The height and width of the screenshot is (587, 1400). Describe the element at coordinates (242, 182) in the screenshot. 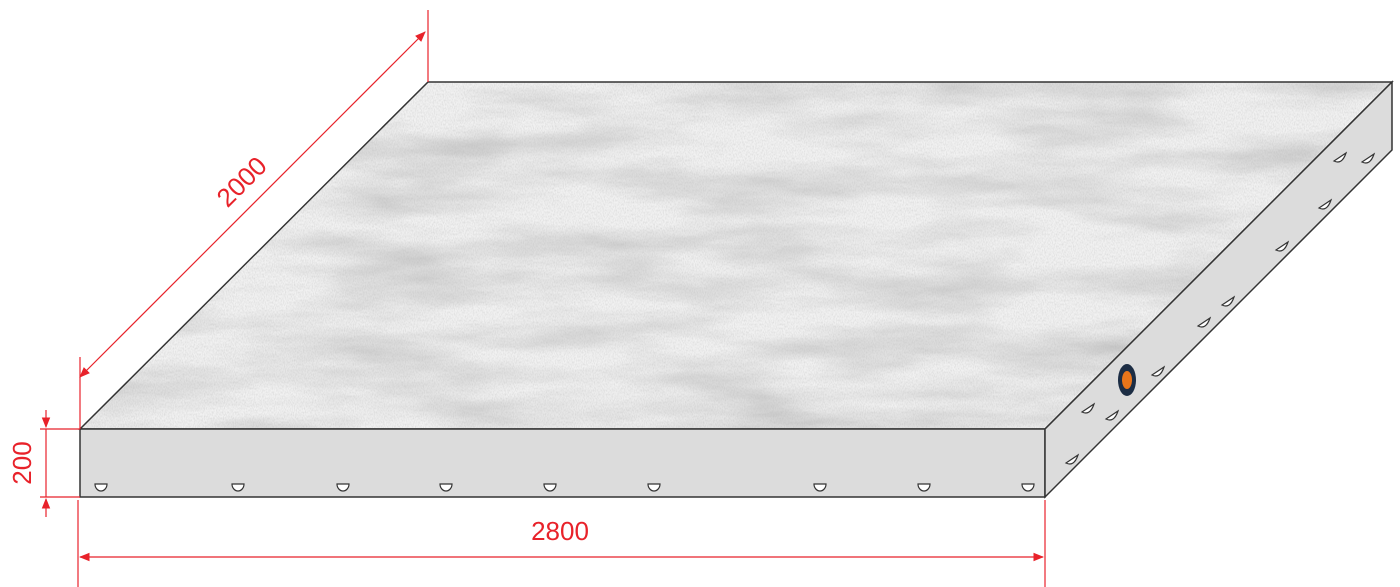

I see `depth-dimension-label: 2000` at that location.